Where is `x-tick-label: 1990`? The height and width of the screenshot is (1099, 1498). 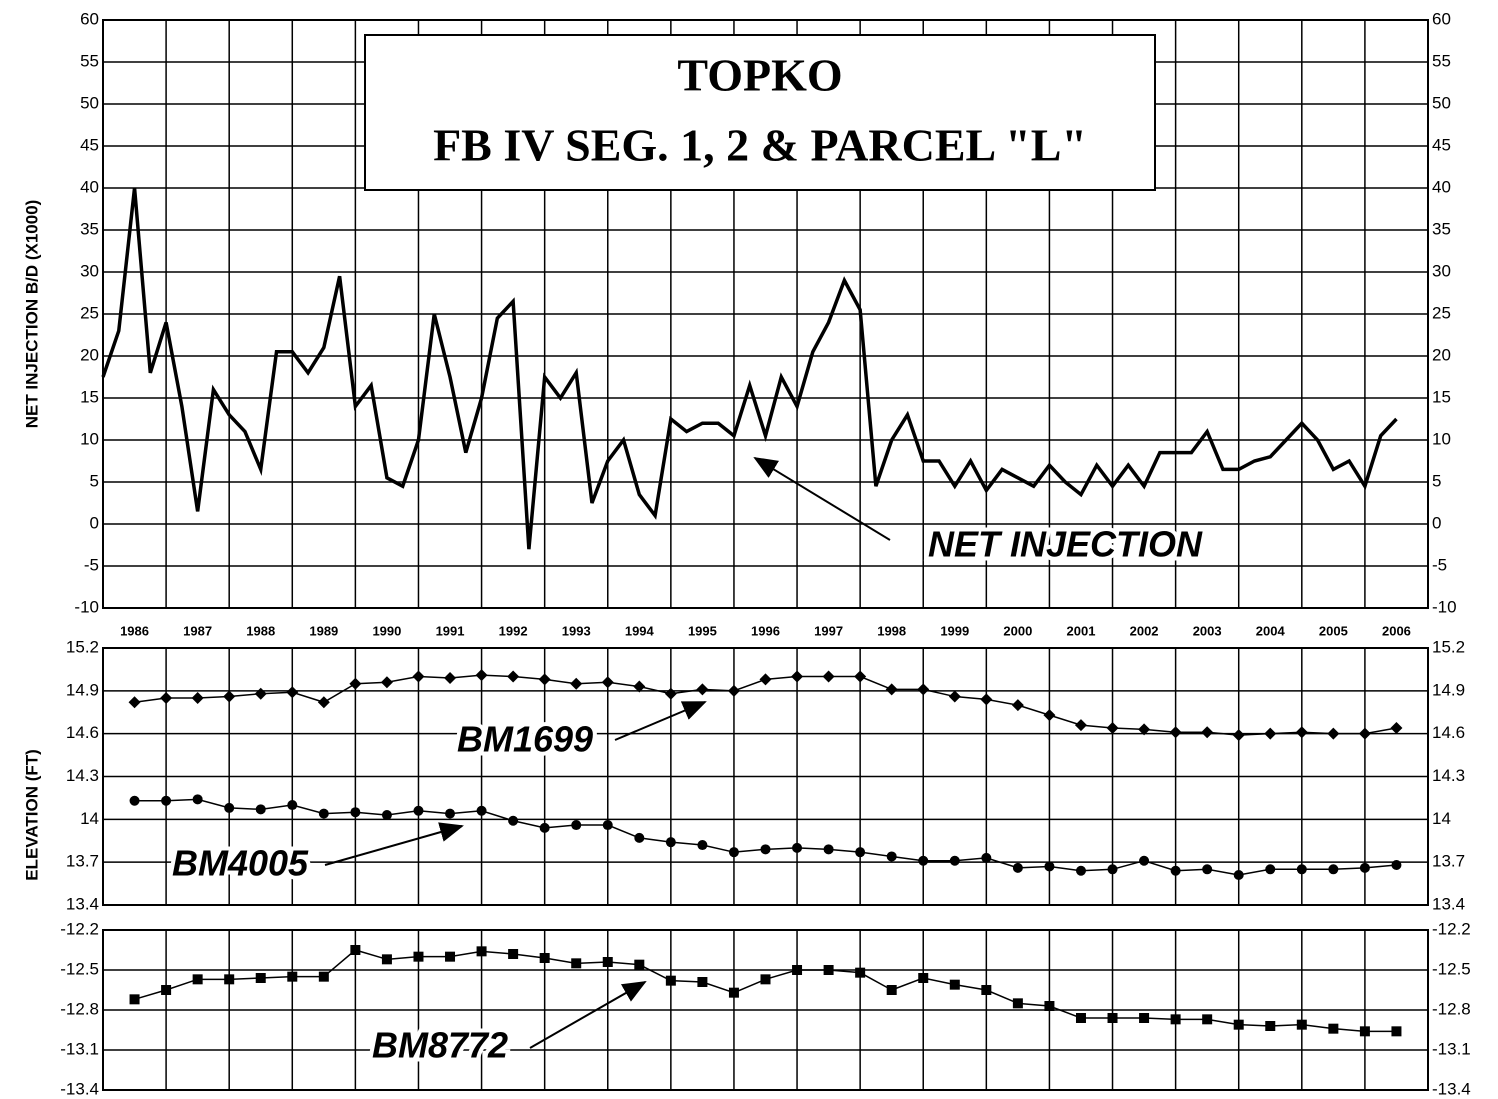
x-tick-label: 1990 is located at coordinates (386, 630).